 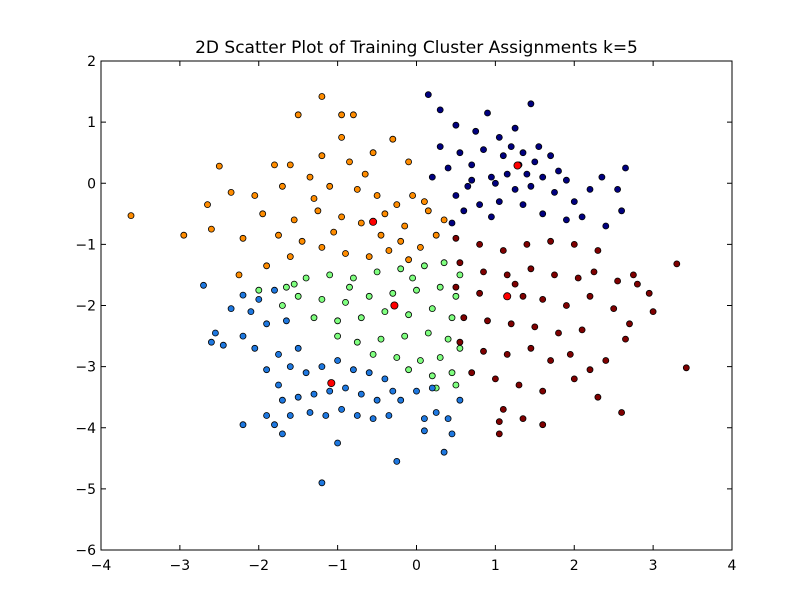 I want to click on cluster-1-points, so click(x=526, y=160).